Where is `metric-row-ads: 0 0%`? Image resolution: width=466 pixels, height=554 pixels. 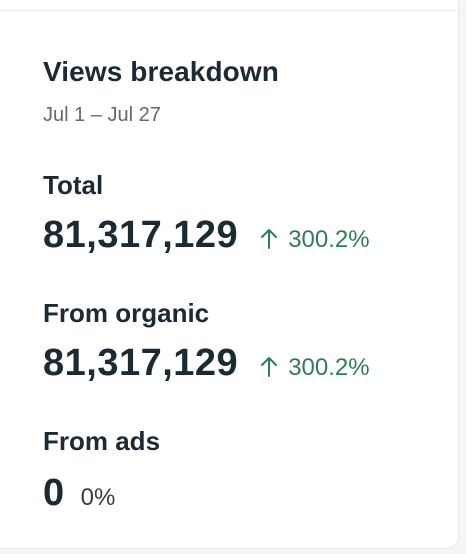
metric-row-ads: 0 0% is located at coordinates (79, 493).